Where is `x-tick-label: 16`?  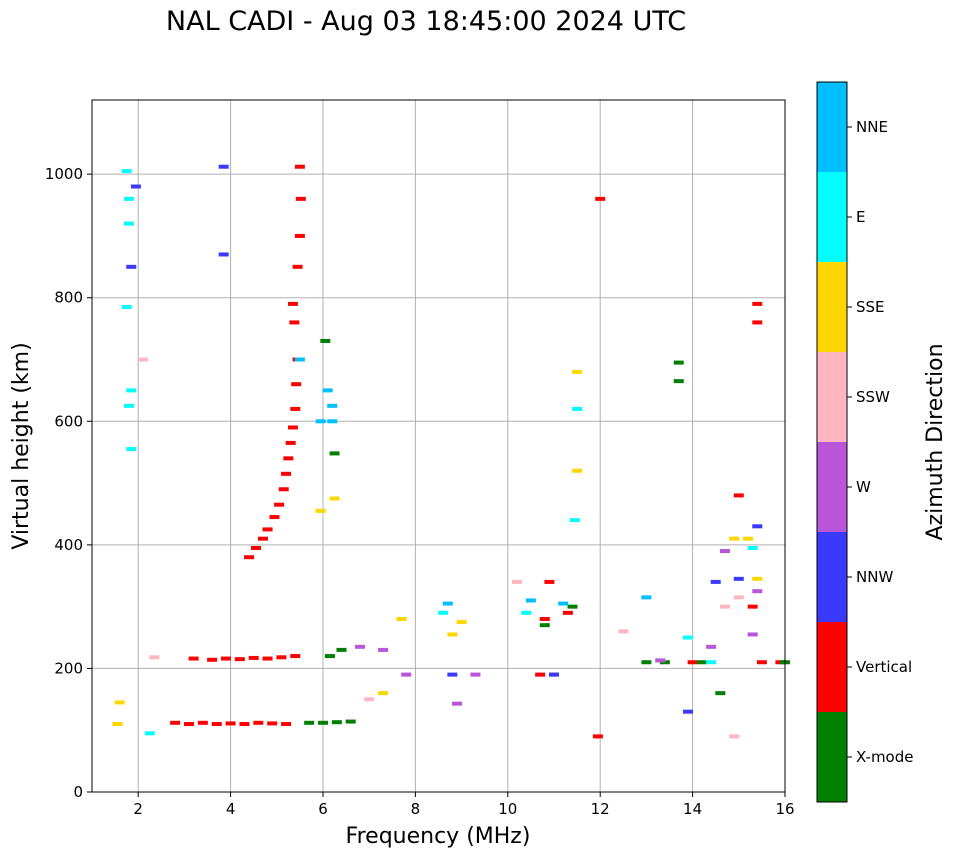
x-tick-label: 16 is located at coordinates (784, 809).